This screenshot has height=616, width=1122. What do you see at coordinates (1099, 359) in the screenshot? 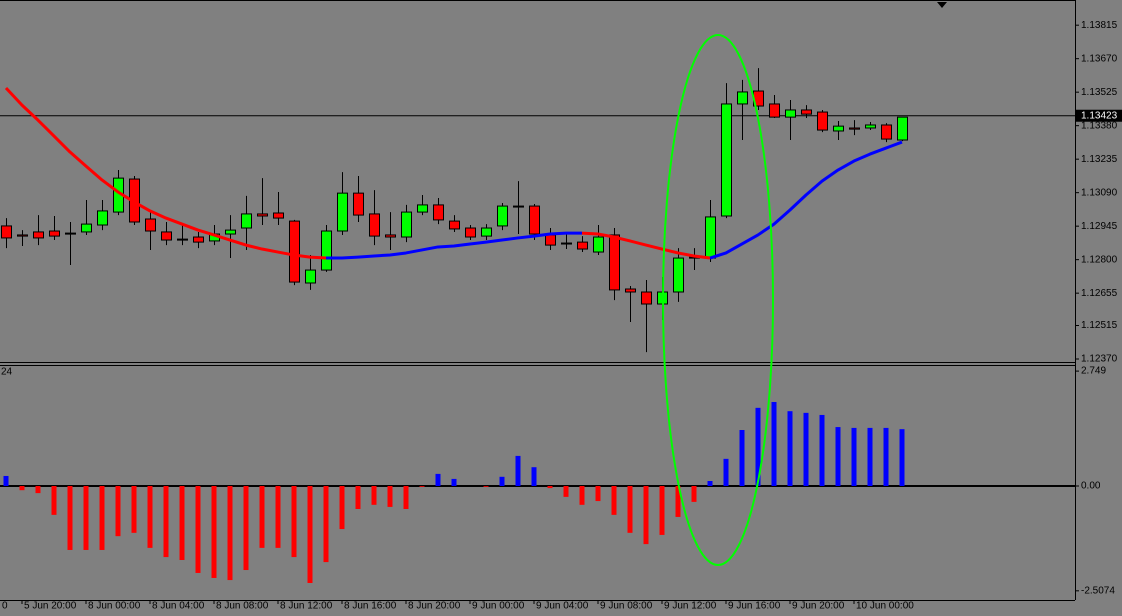
I see `y-tick-label: 1.12370` at bounding box center [1099, 359].